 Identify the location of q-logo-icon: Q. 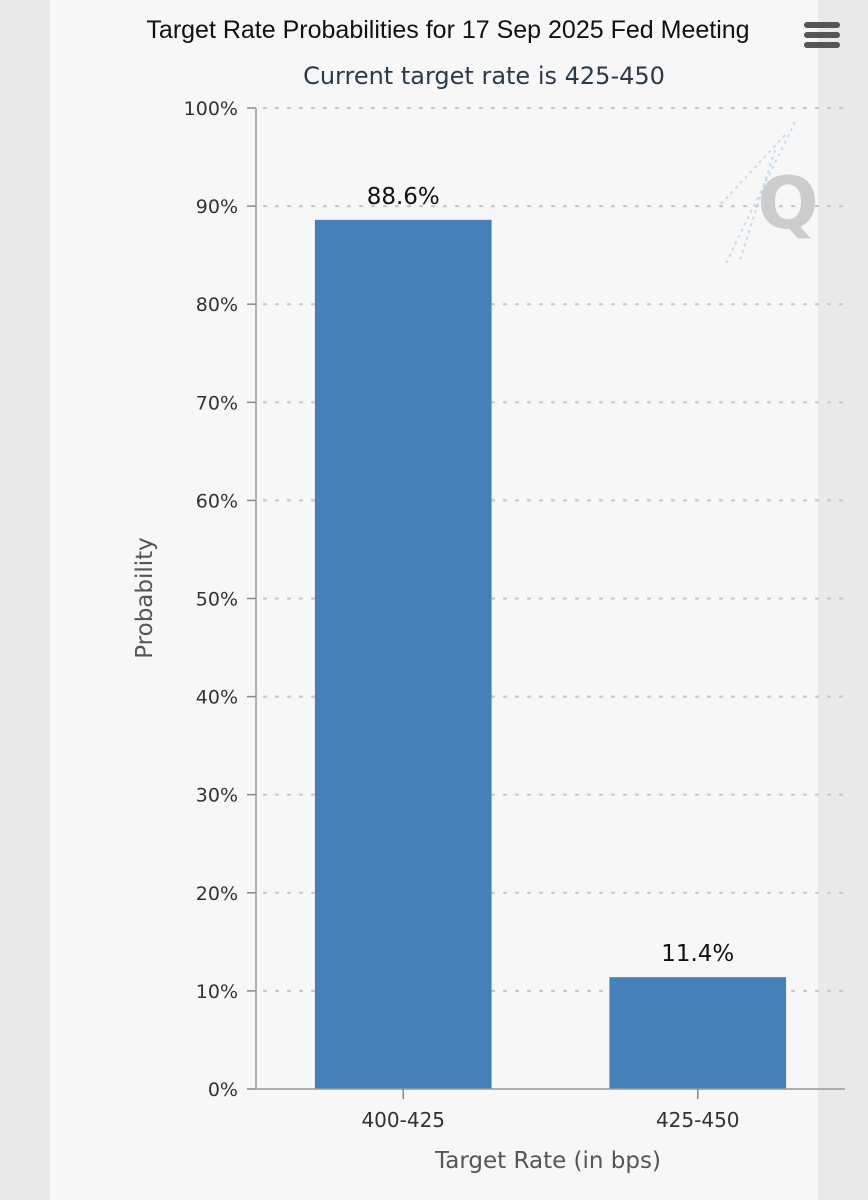
(769, 193).